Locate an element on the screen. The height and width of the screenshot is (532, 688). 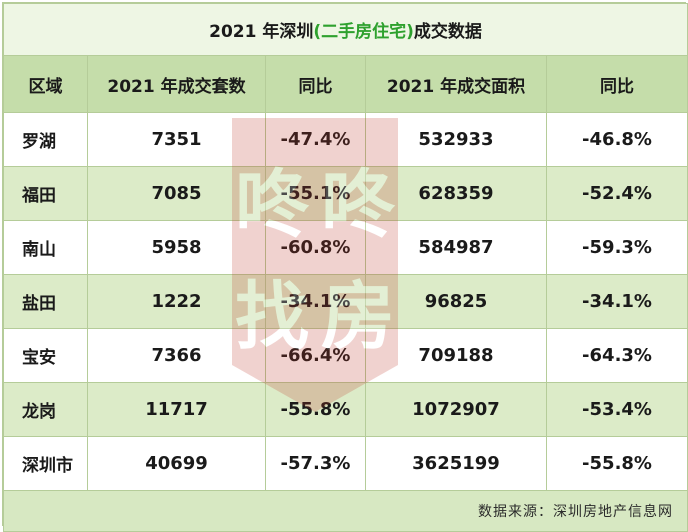
area-yoy-cell: -59.3% is located at coordinates (616, 247).